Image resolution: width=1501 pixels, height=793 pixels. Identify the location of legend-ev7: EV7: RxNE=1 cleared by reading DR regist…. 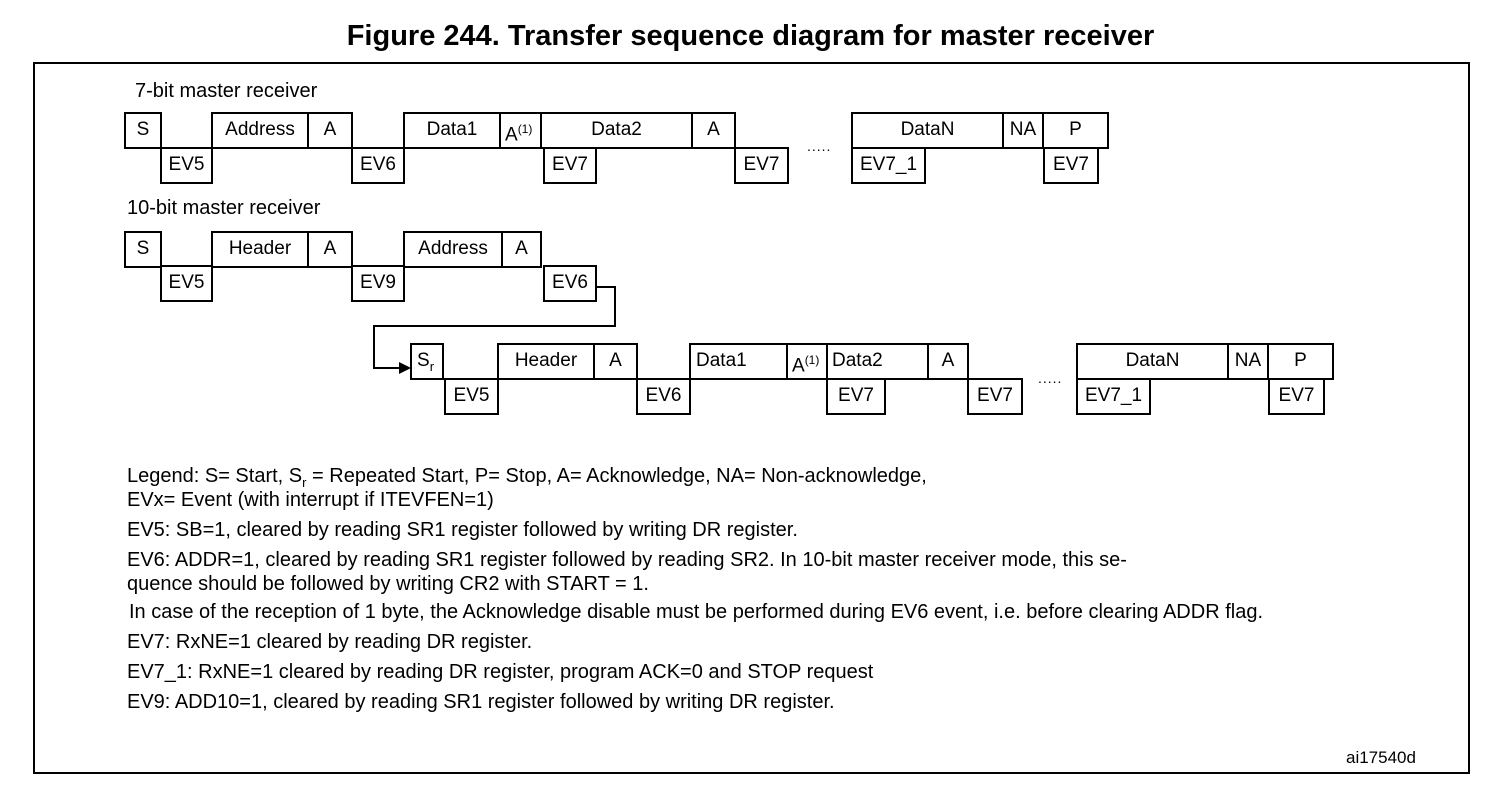
(330, 642).